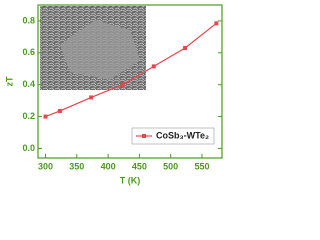 Image resolution: width=320 pixels, height=240 pixels. What do you see at coordinates (28, 148) in the screenshot?
I see `y-tick-label: 0.0` at bounding box center [28, 148].